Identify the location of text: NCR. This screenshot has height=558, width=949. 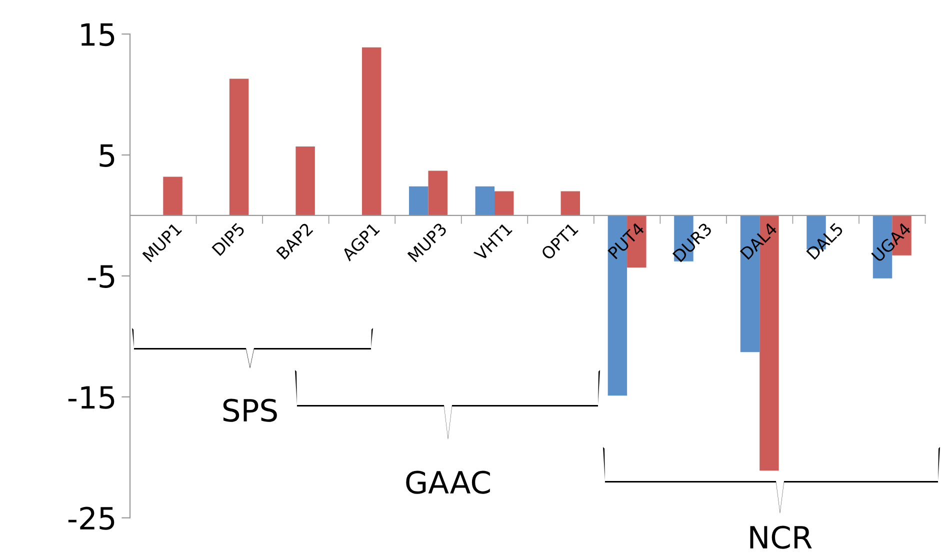
(781, 537).